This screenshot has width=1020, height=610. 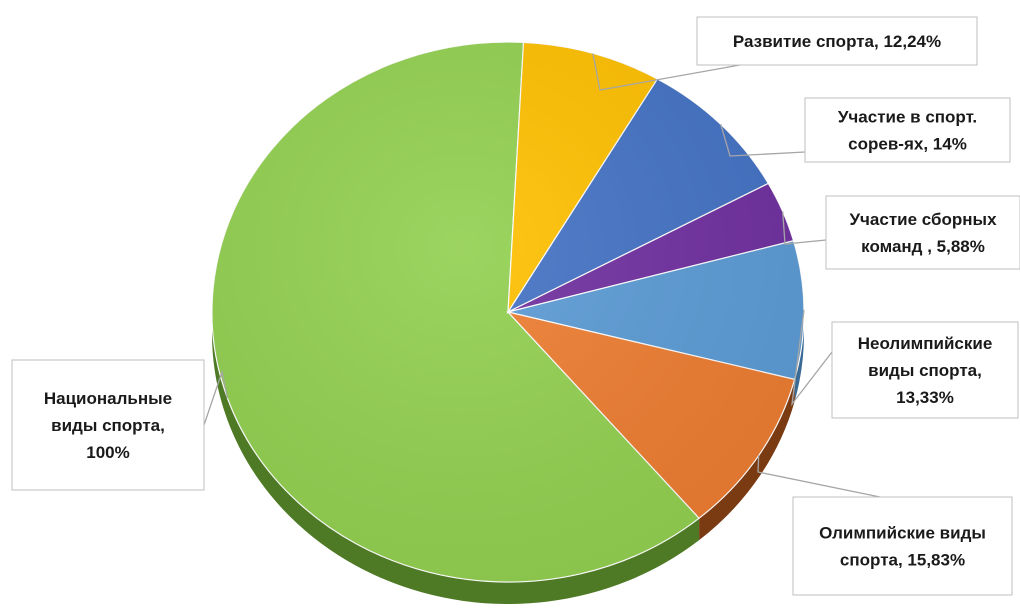 I want to click on data-label-text: Развитие спорта, 12,24%, so click(x=837, y=41).